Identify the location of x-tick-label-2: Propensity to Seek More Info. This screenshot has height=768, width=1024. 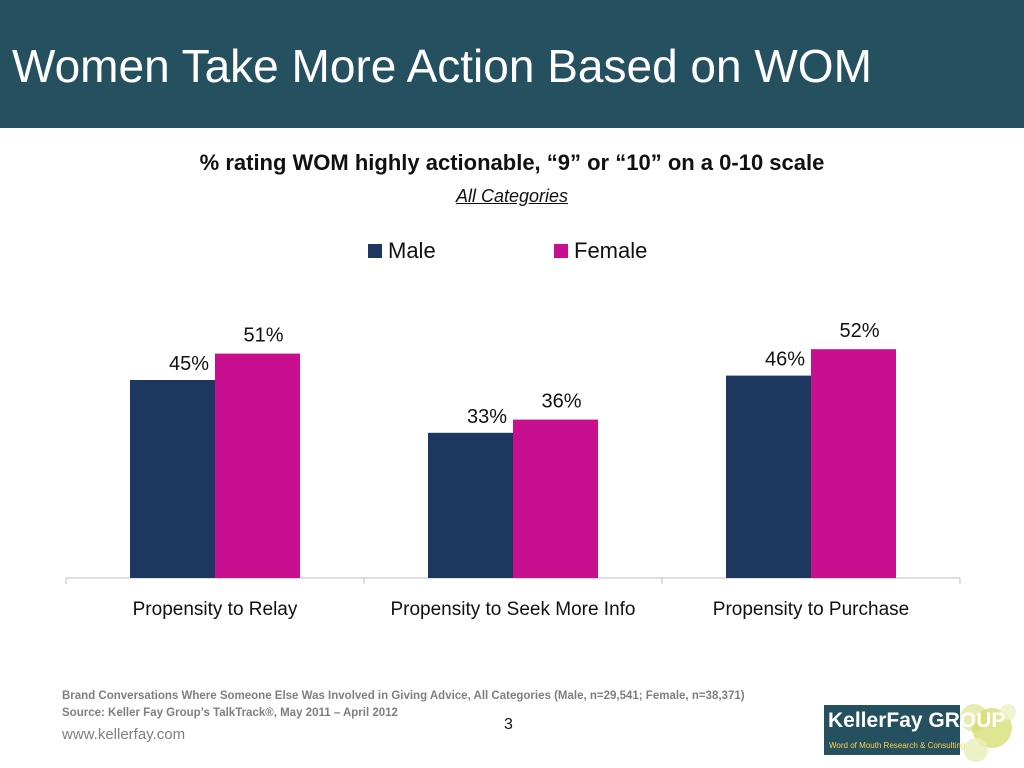
(512, 609).